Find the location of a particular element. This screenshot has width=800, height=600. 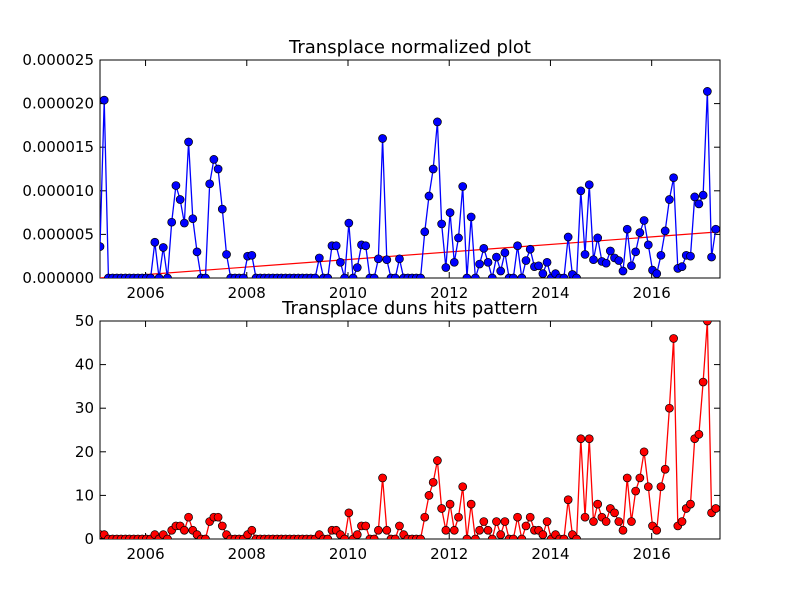

normalized-x-tick-label: 2008 is located at coordinates (247, 293).